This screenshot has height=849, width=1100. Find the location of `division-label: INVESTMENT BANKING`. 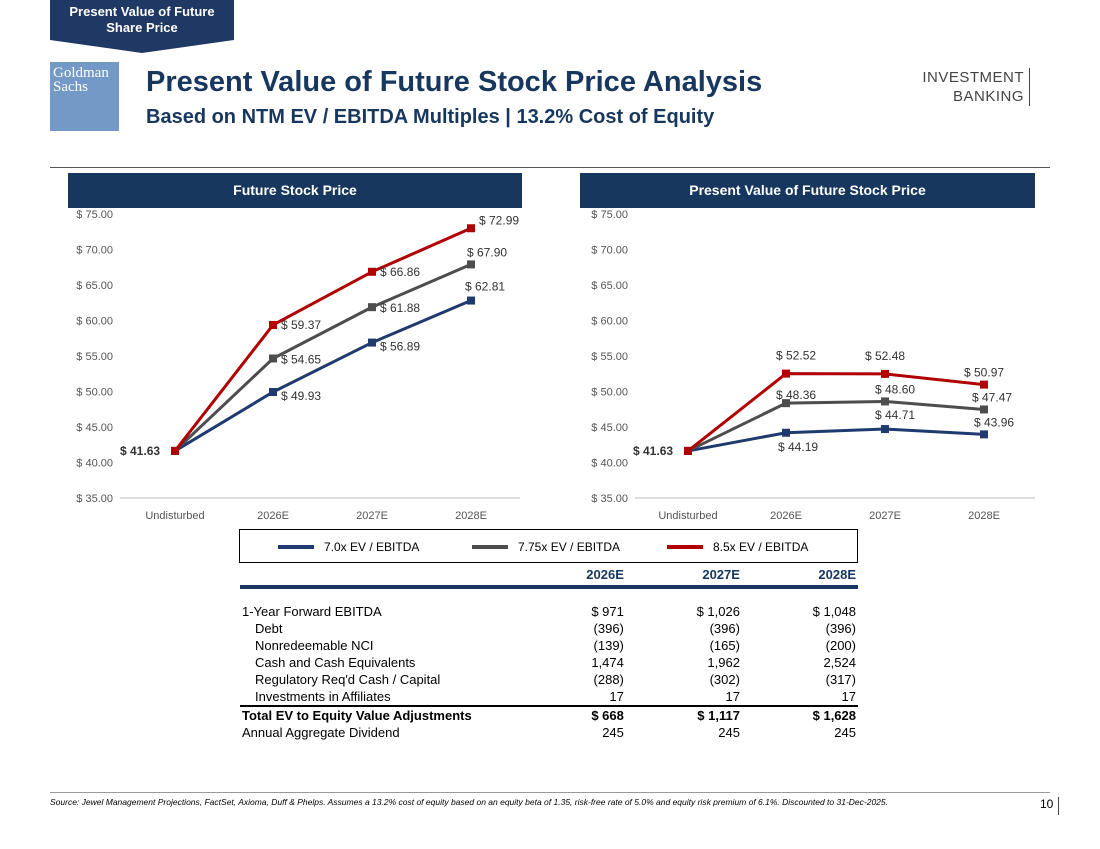

division-label: INVESTMENT BANKING is located at coordinates (976, 87).